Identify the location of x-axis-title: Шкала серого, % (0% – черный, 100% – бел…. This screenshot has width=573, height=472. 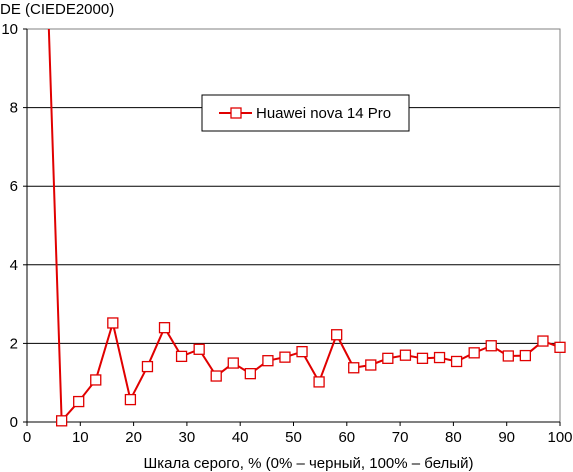
(309, 463).